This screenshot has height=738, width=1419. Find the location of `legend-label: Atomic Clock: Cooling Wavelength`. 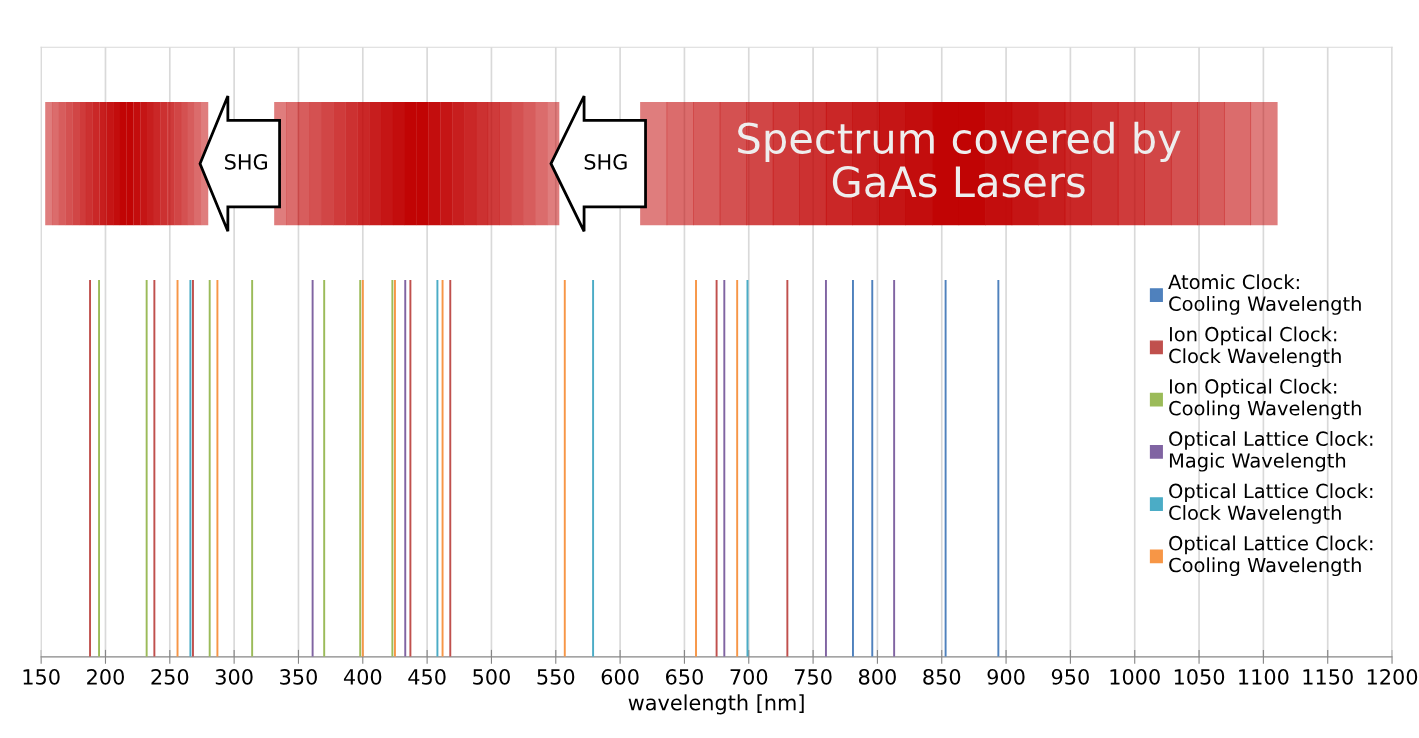

legend-label: Atomic Clock: Cooling Wavelength is located at coordinates (1264, 294).